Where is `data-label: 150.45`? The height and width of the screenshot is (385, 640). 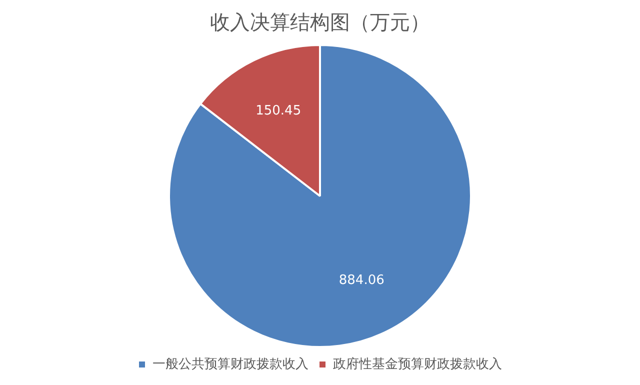 data-label: 150.45 is located at coordinates (279, 111).